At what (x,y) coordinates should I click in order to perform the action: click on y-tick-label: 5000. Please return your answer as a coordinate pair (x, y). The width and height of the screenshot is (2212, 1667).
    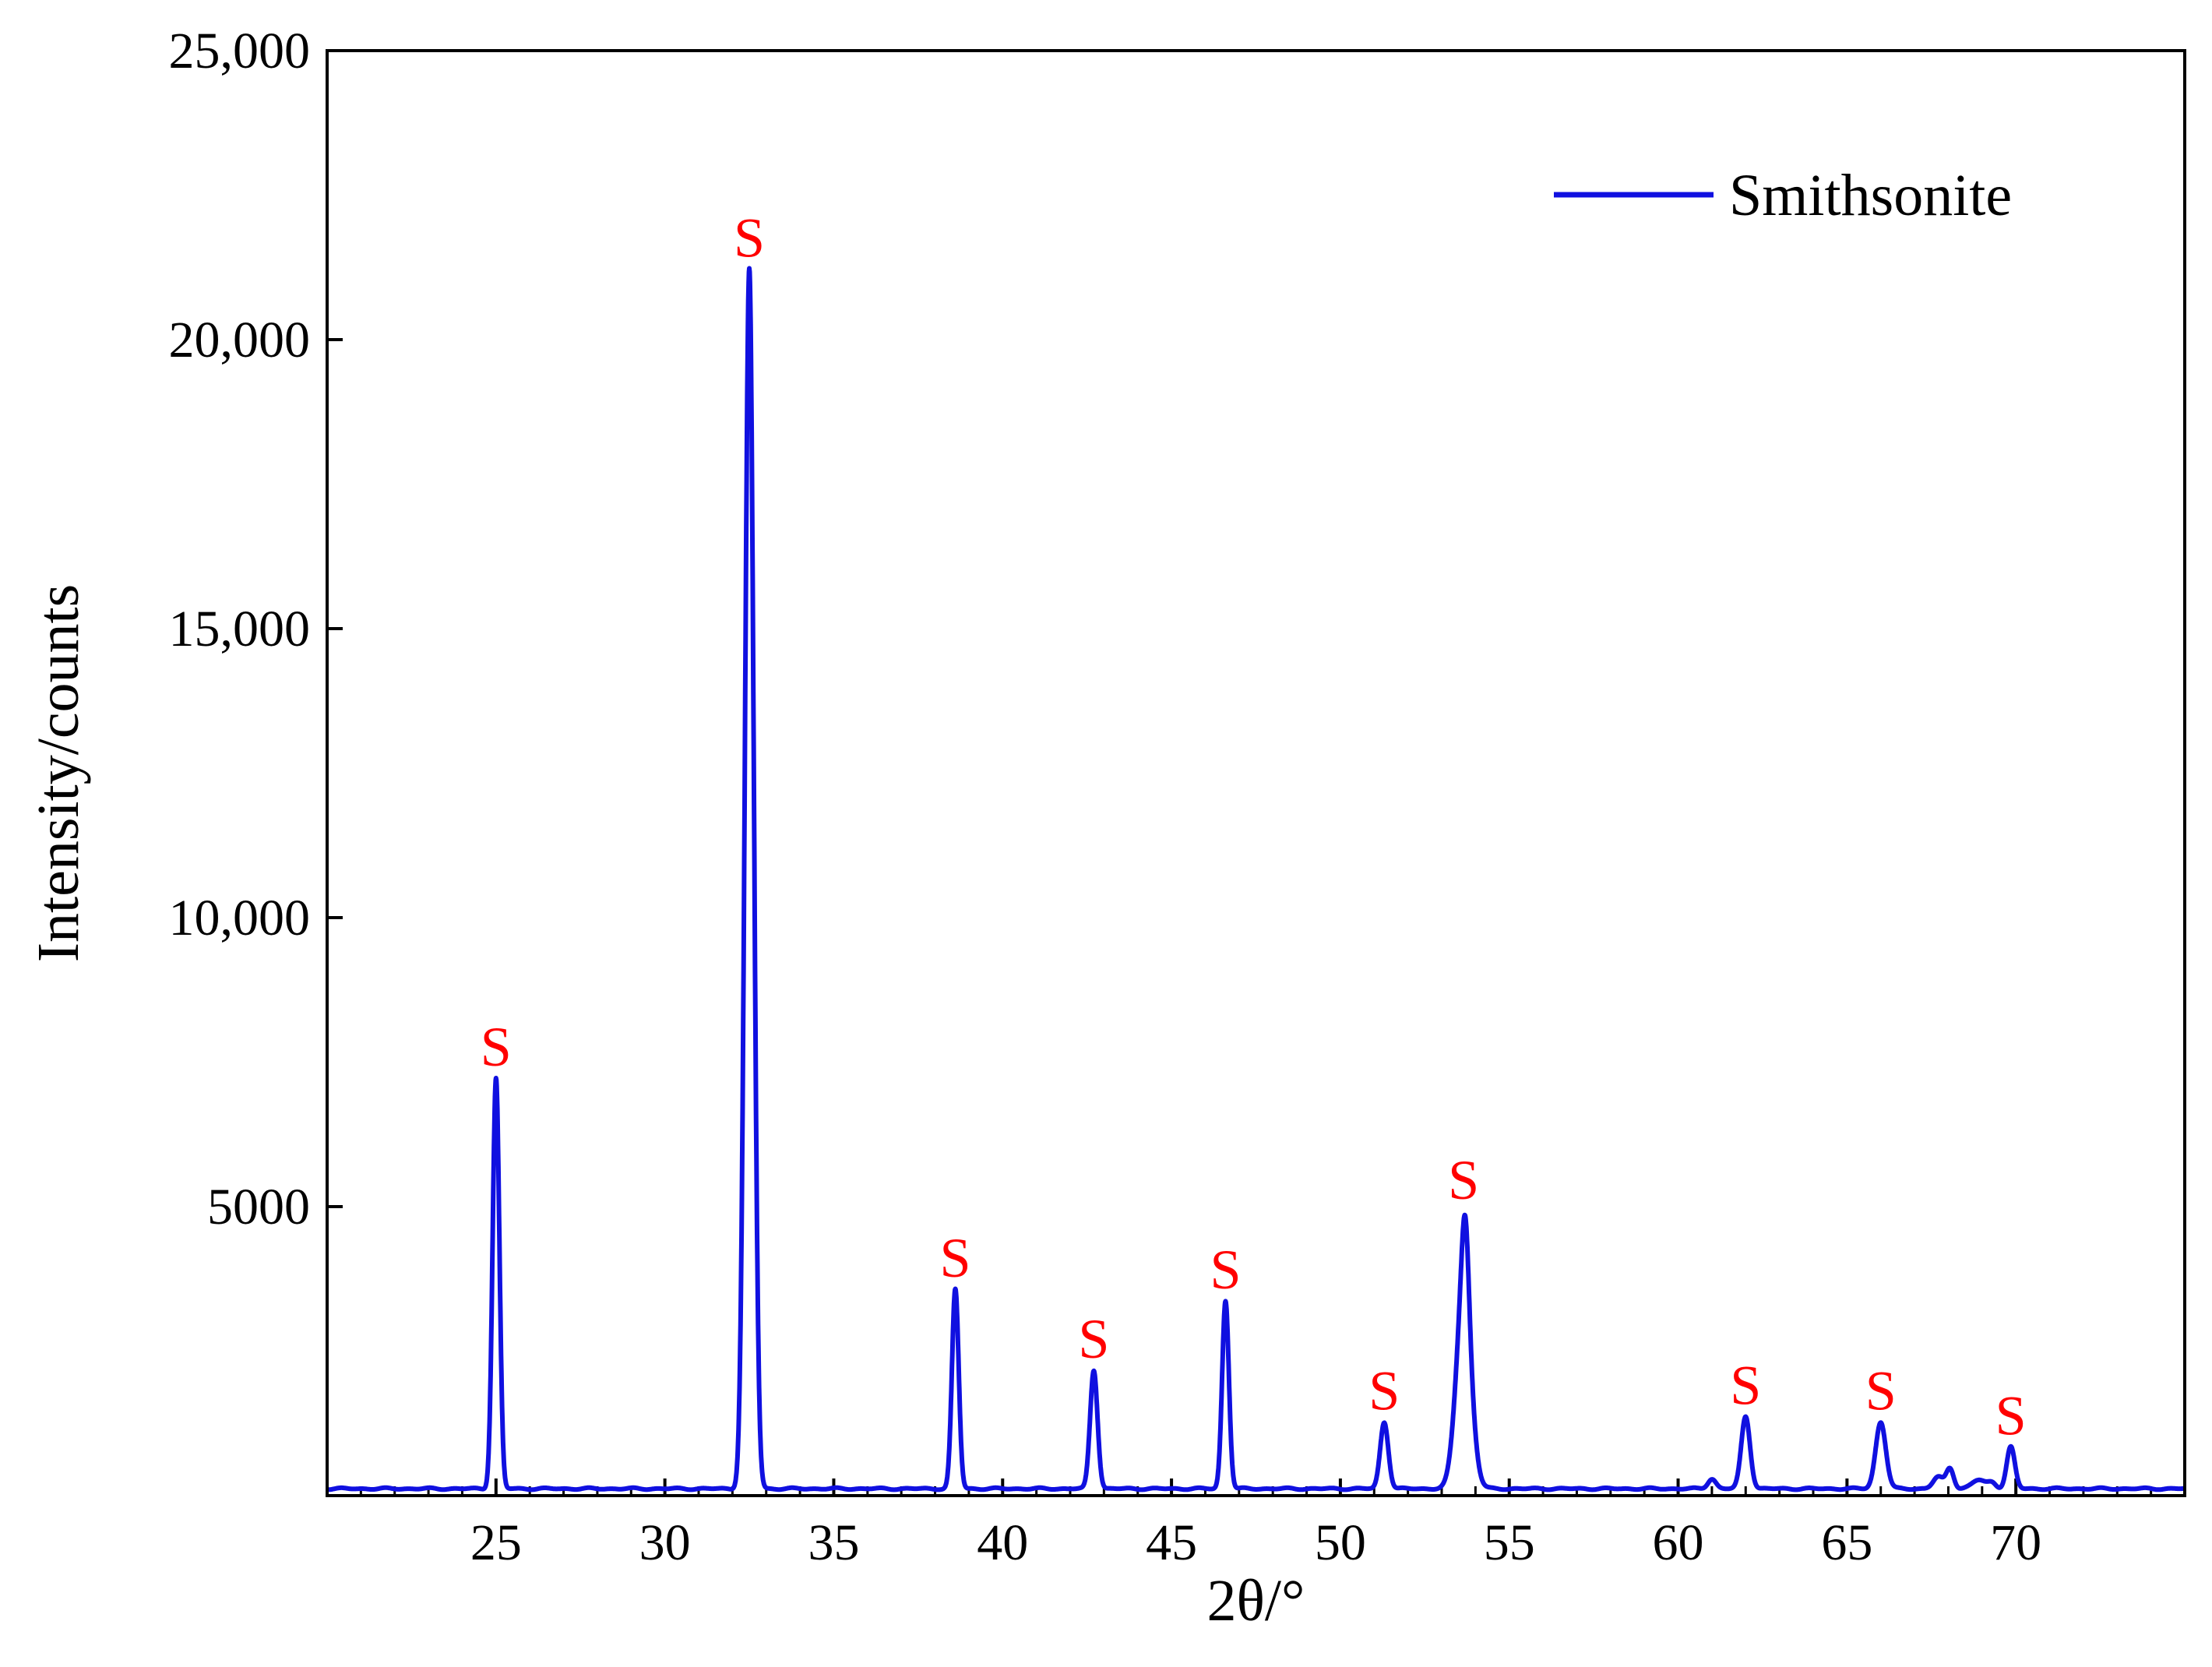
    Looking at the image, I should click on (258, 1207).